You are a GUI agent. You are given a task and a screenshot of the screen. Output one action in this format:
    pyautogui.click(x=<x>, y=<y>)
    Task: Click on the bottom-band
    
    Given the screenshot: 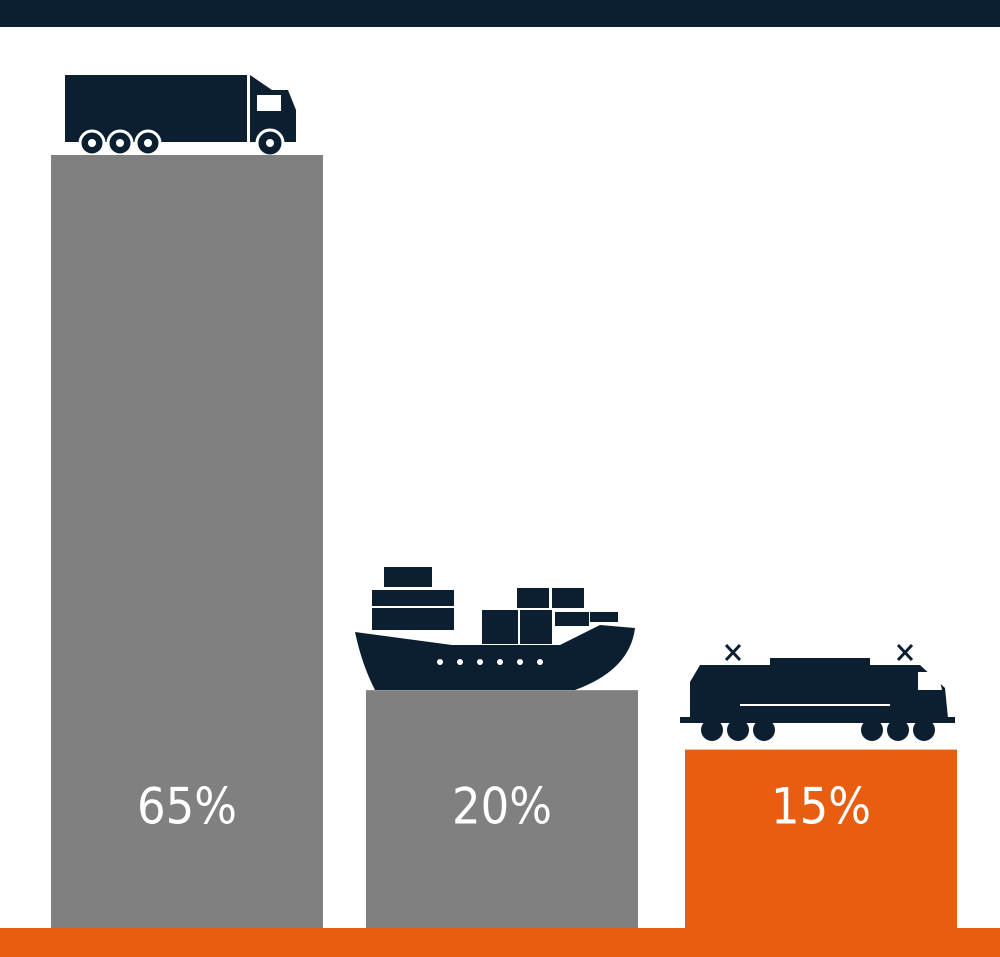 What is the action you would take?
    pyautogui.click(x=500, y=942)
    